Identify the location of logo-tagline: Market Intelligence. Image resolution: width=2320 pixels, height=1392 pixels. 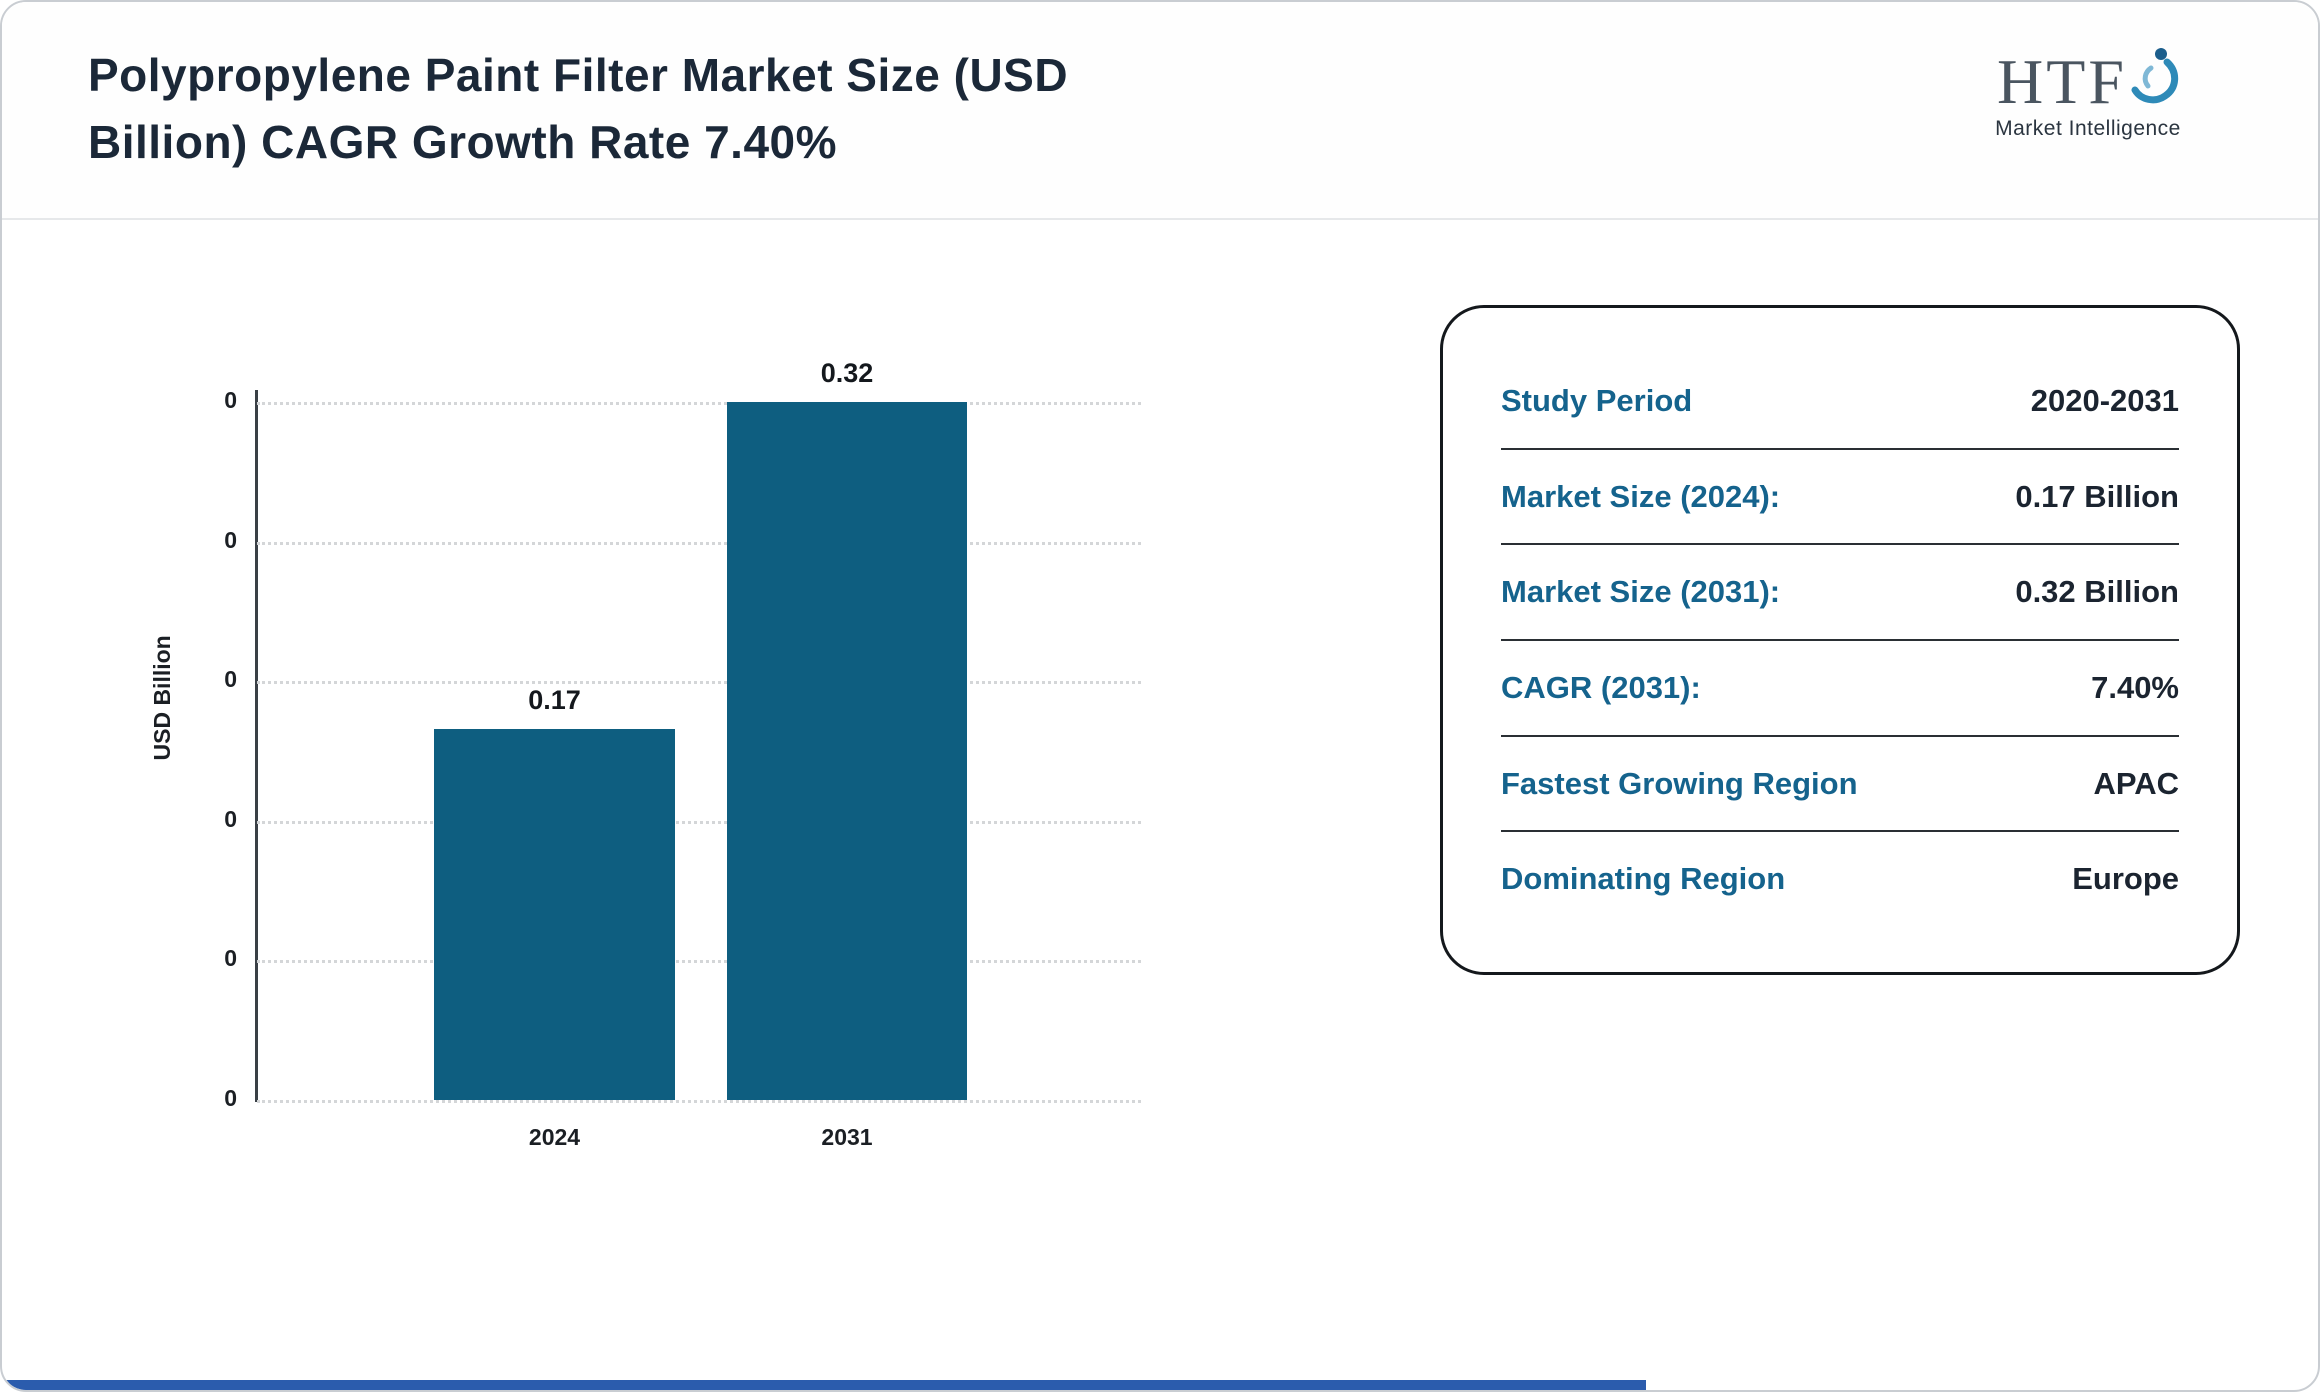
(2088, 128).